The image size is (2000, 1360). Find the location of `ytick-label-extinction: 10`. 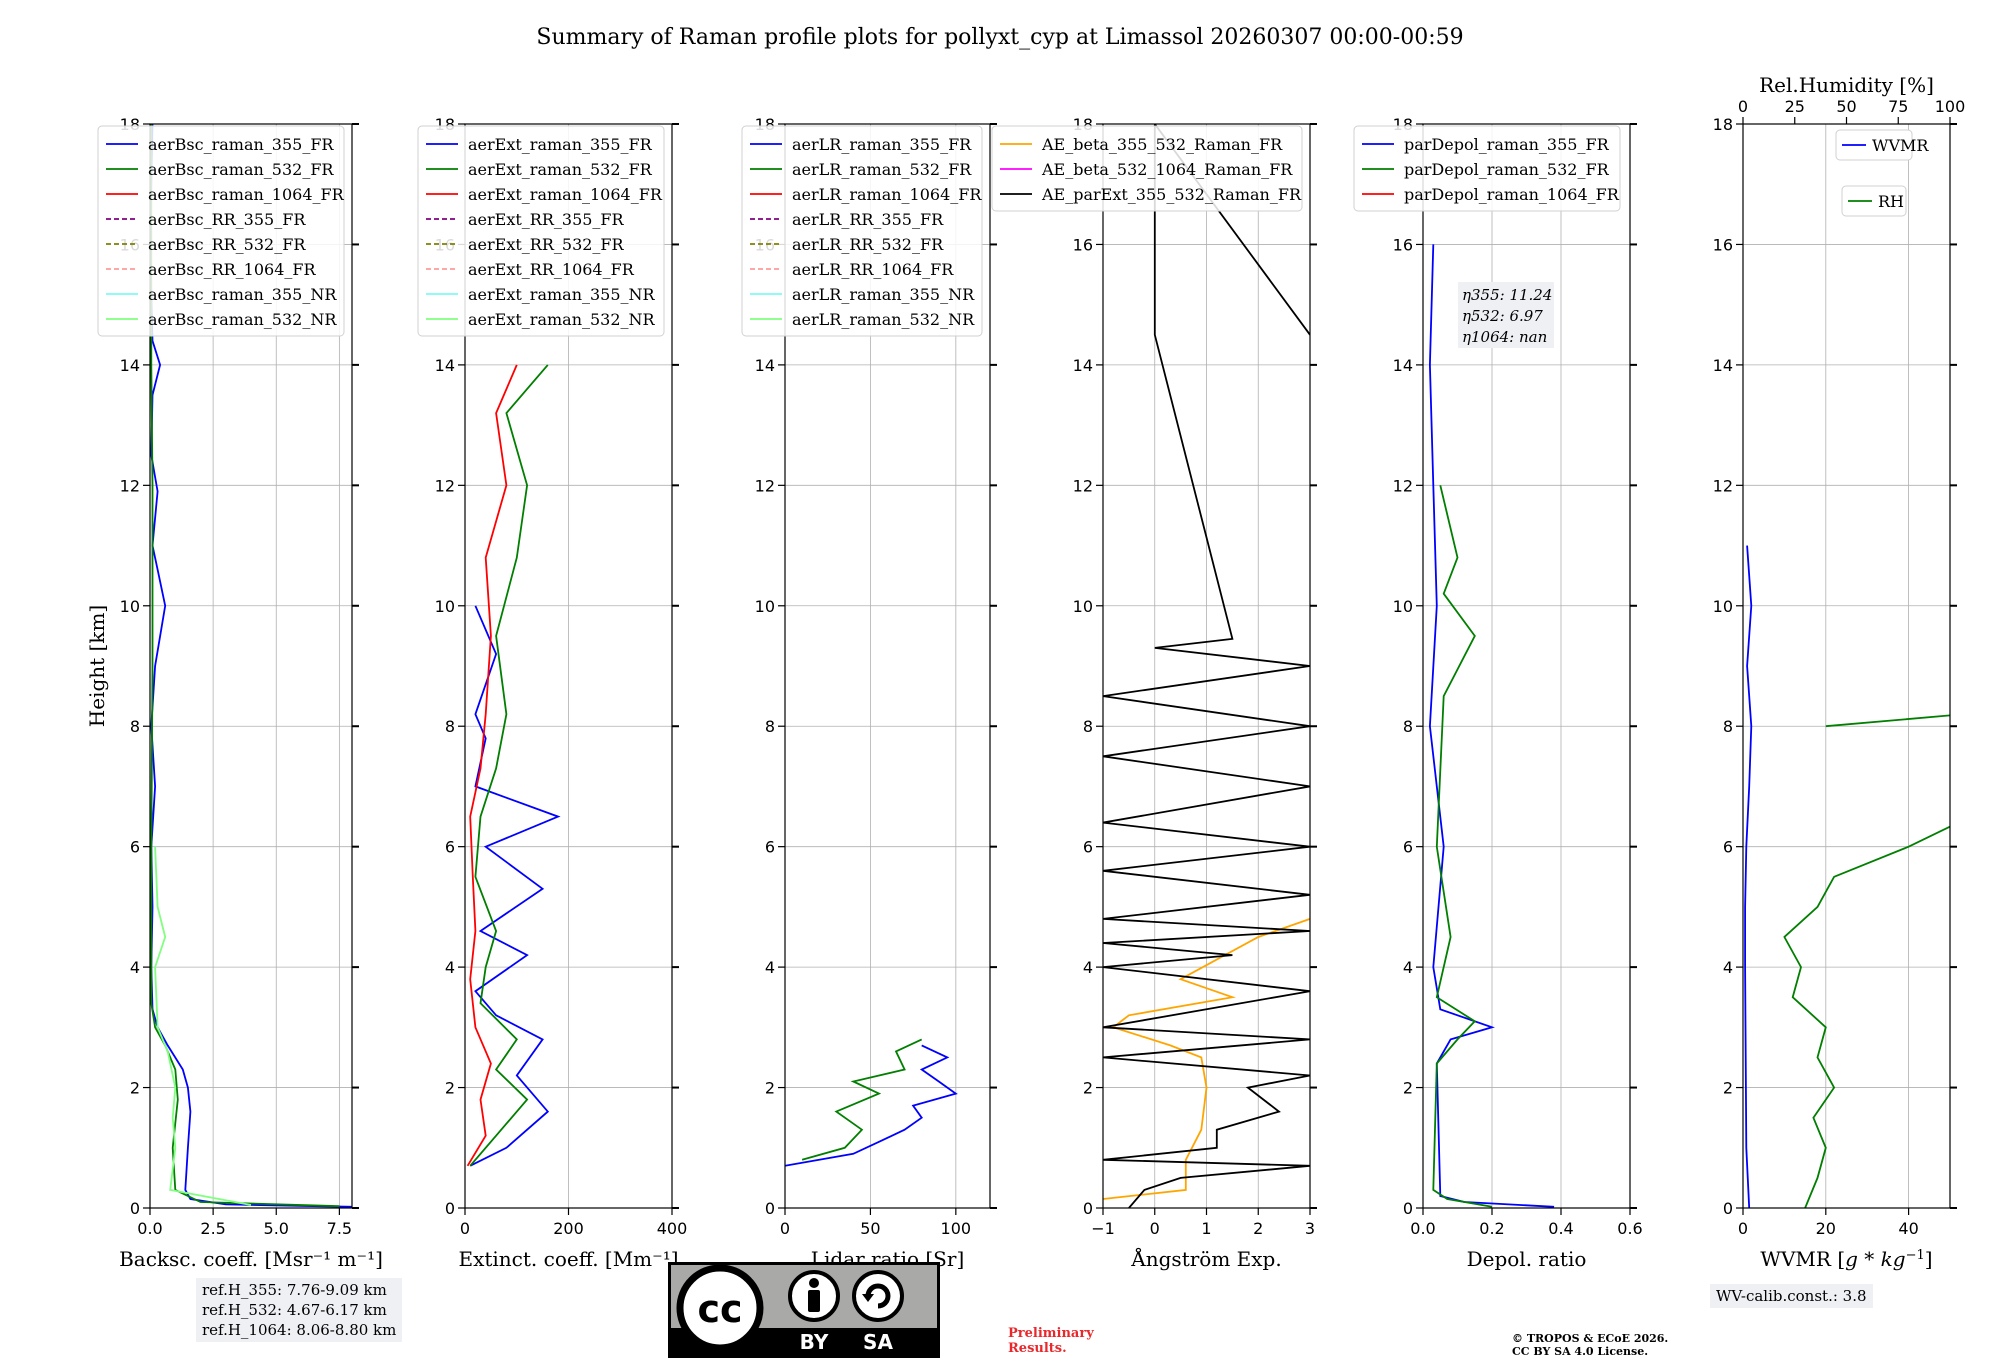

ytick-label-extinction: 10 is located at coordinates (445, 606).